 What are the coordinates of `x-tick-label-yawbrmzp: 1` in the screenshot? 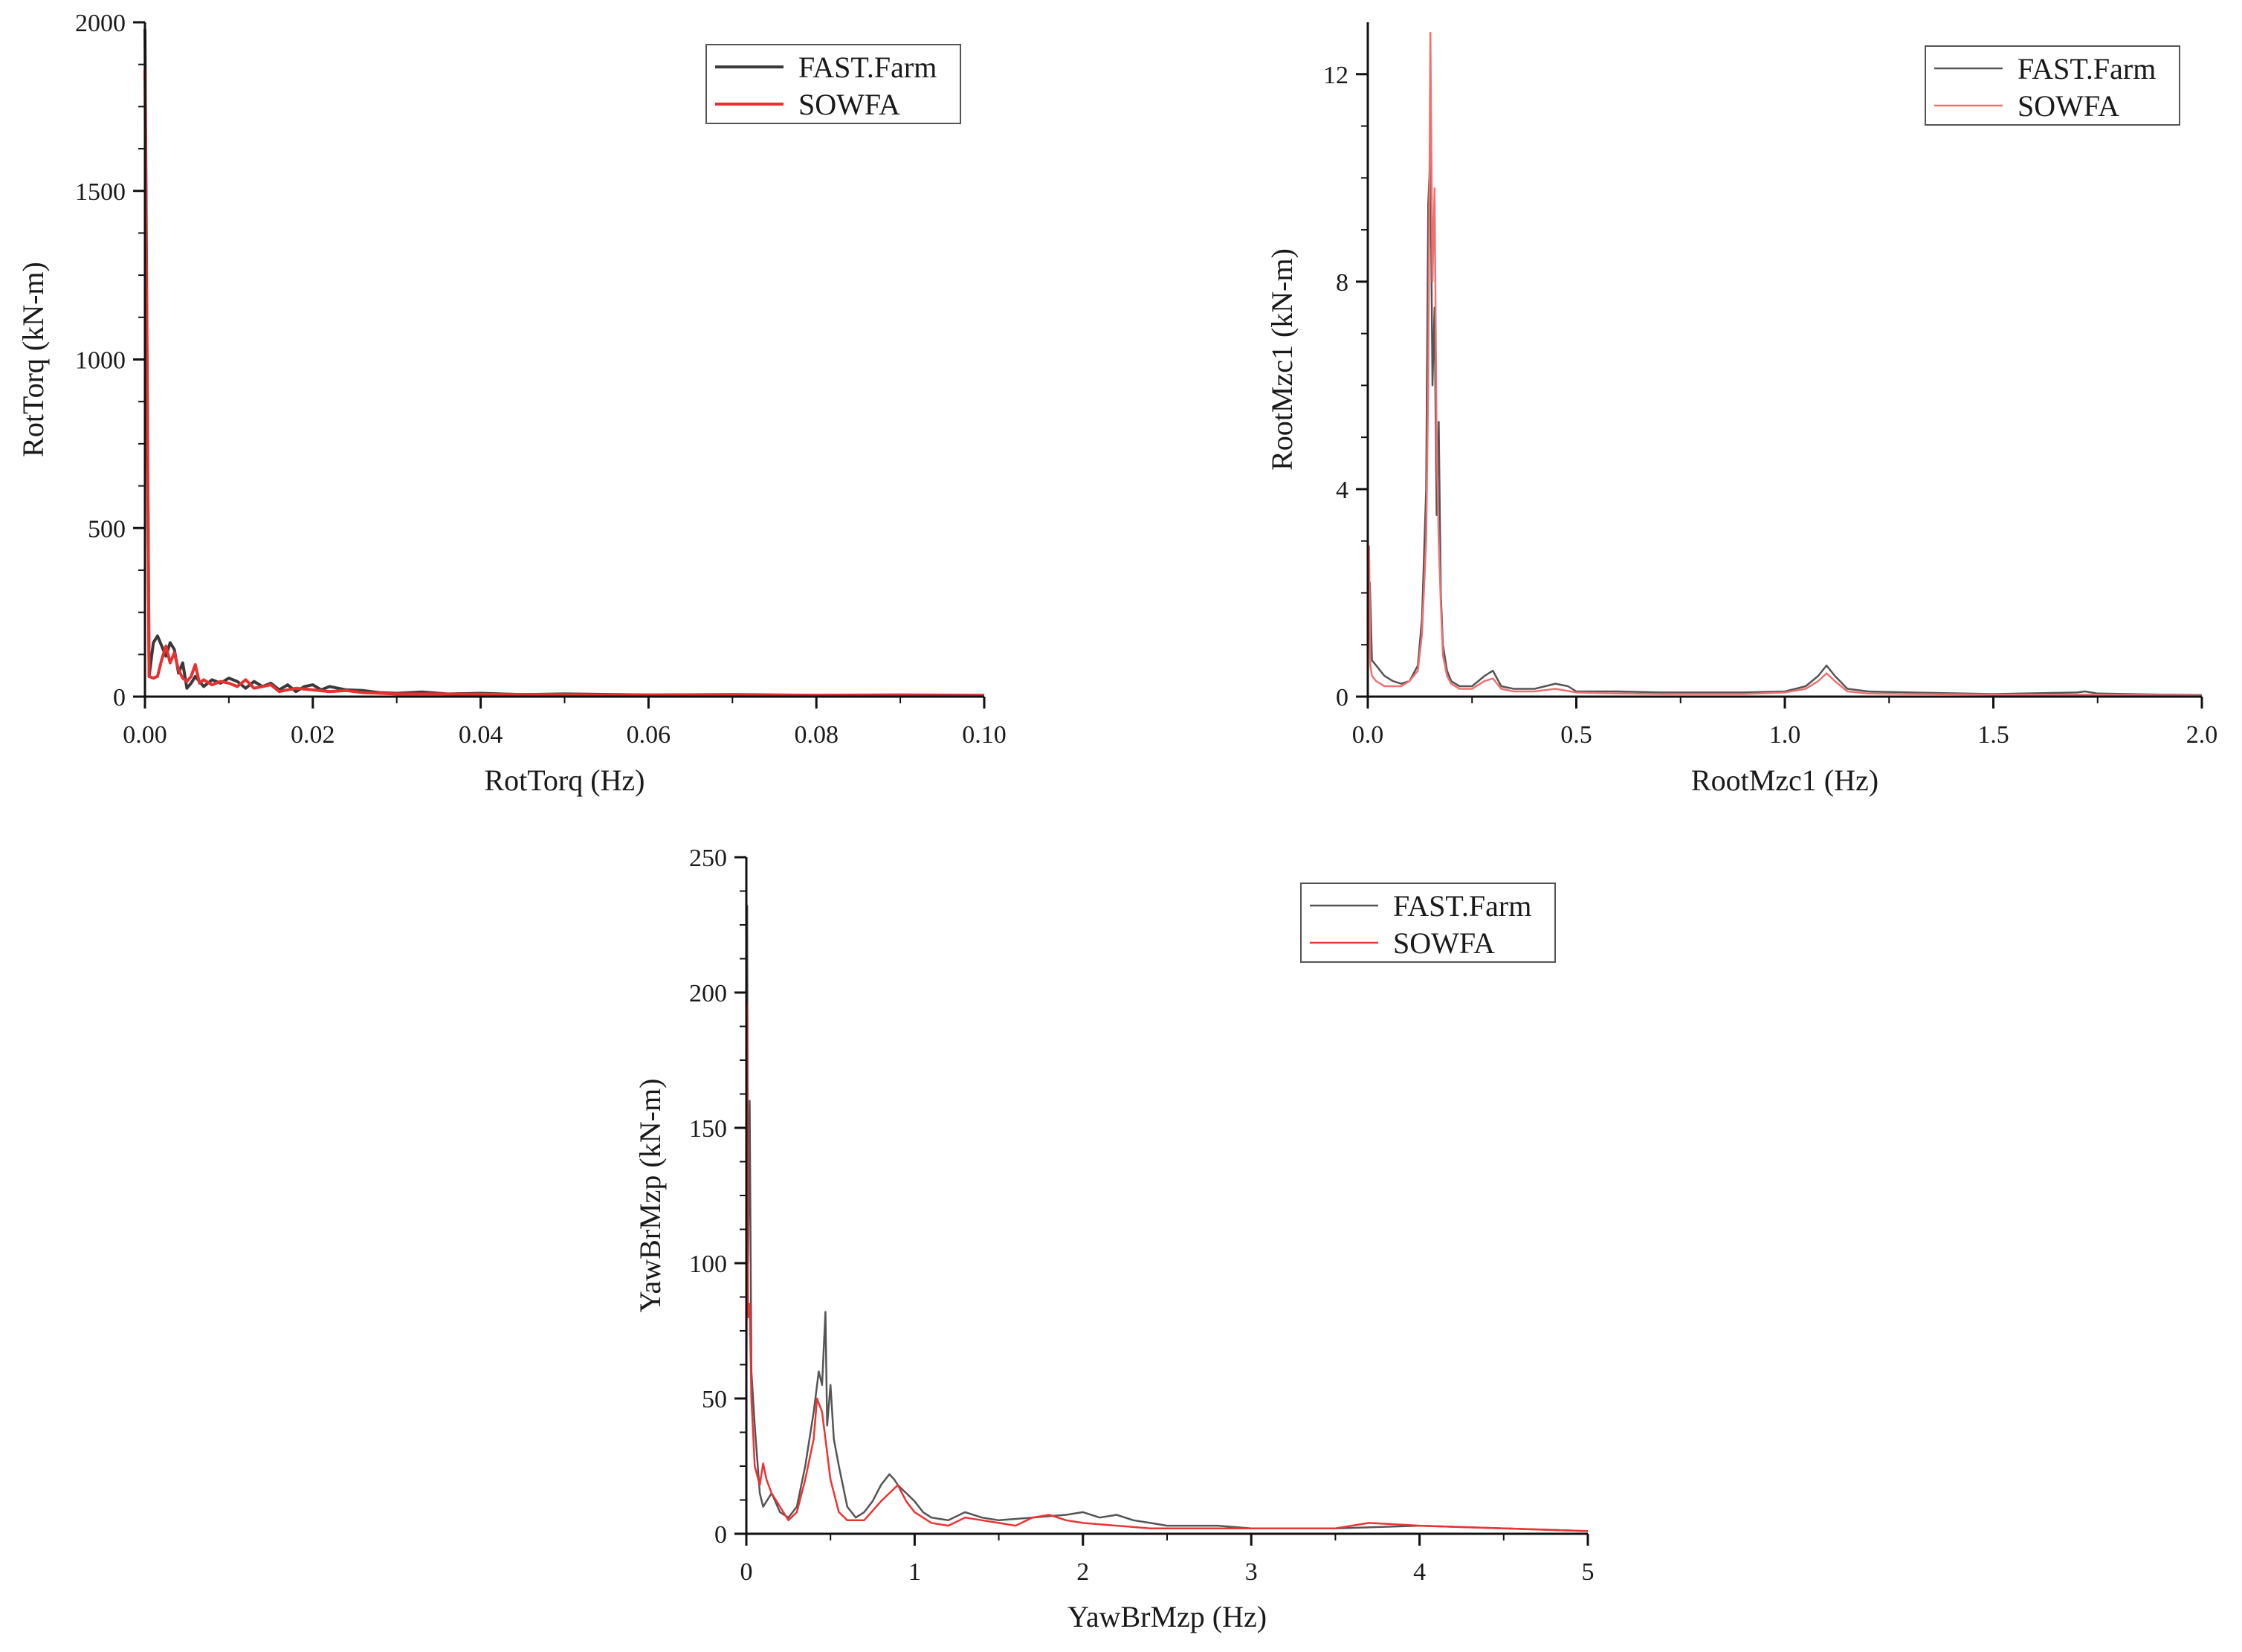 It's located at (914, 1572).